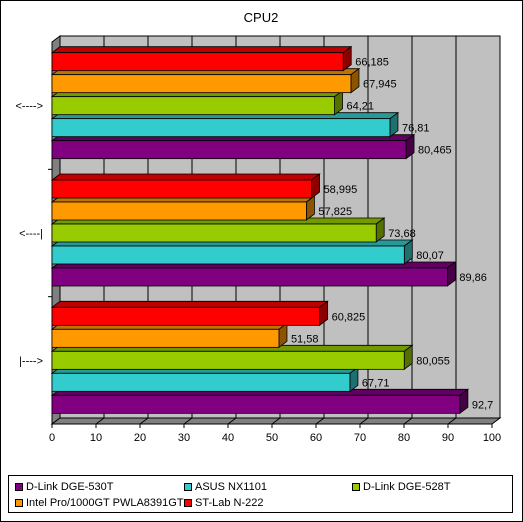 This screenshot has height=522, width=523. What do you see at coordinates (272, 438) in the screenshot?
I see `x-tick-label: 50` at bounding box center [272, 438].